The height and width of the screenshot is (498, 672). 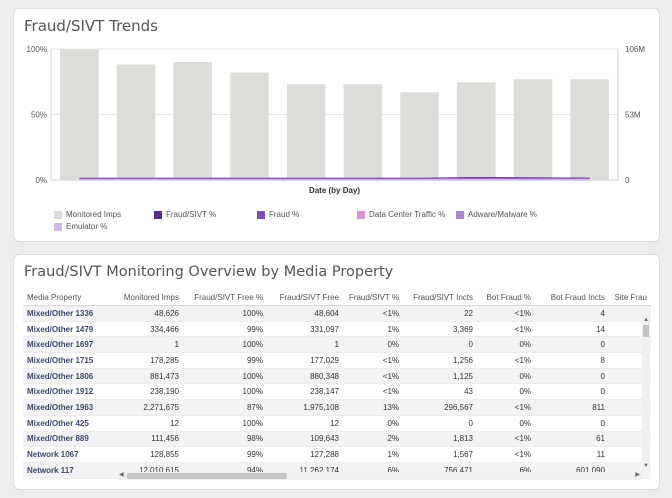 What do you see at coordinates (67, 329) in the screenshot?
I see `media-property-cell: Mixed/Other 1479` at bounding box center [67, 329].